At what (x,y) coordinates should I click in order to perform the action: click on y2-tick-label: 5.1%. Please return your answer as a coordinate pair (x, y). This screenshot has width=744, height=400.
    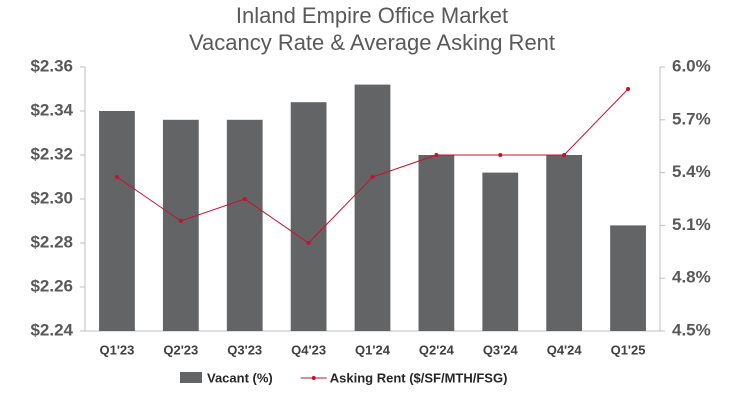
    Looking at the image, I should click on (691, 224).